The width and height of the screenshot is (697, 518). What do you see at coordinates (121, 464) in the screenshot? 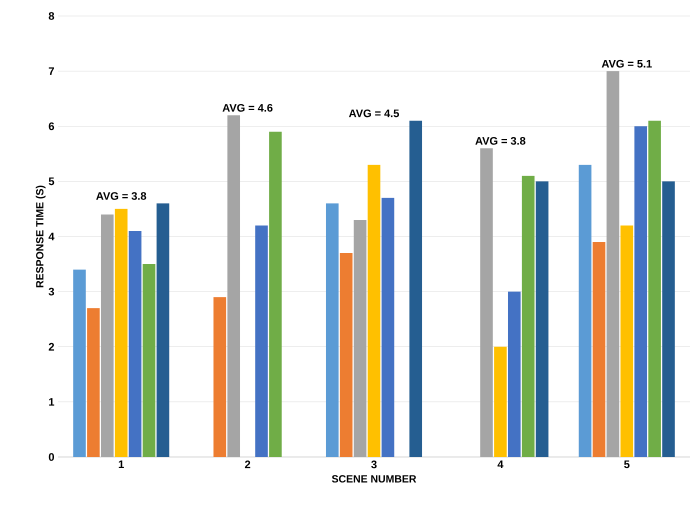
I see `x-tick-label: 1` at bounding box center [121, 464].